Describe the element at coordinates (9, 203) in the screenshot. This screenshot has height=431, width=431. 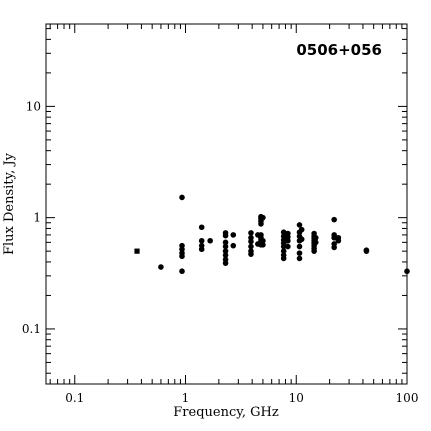
I see `y-axis-label: Flux Density, Jy` at that location.